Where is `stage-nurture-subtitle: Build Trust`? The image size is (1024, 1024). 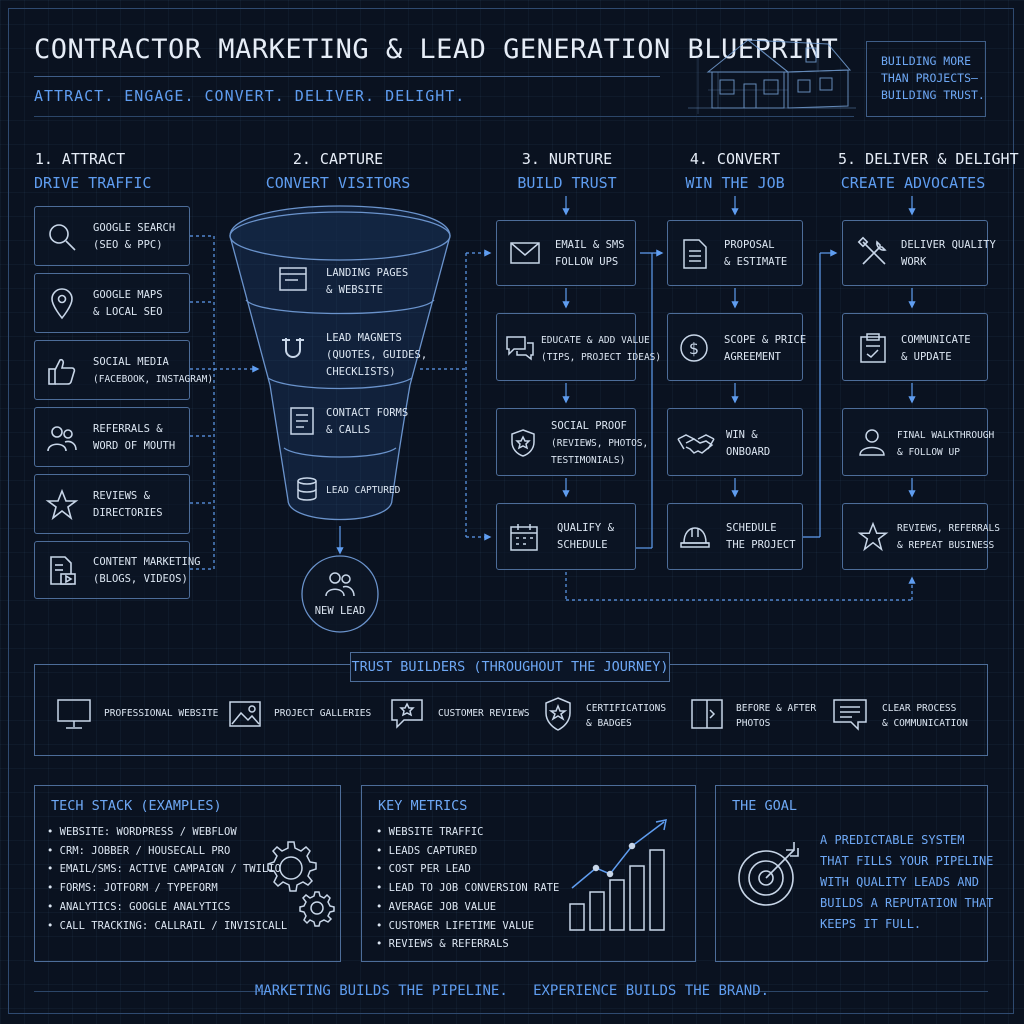 stage-nurture-subtitle: Build Trust is located at coordinates (567, 183).